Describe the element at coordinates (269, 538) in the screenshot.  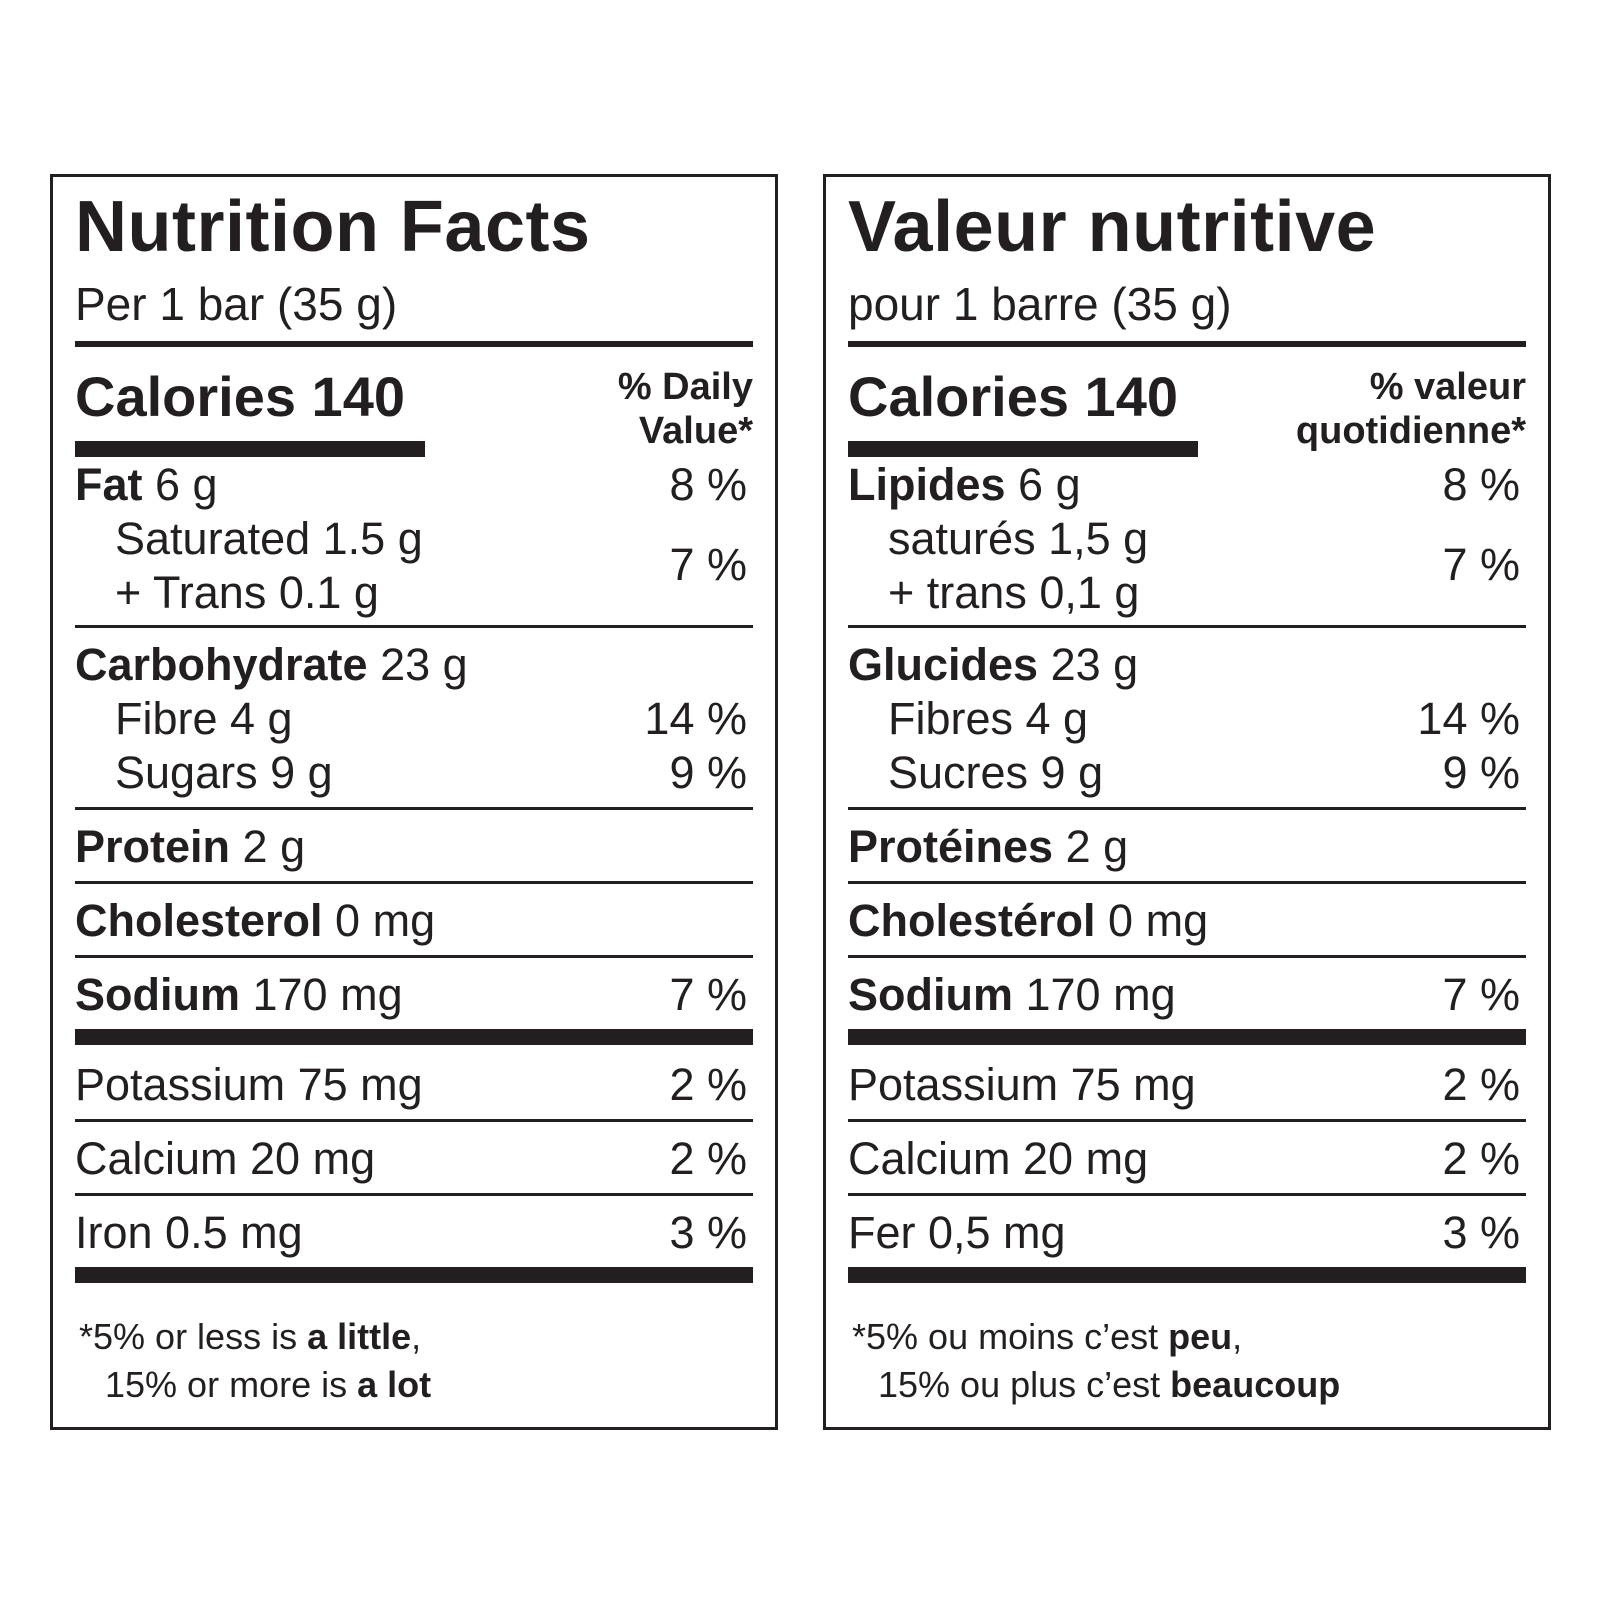
I see `saturated-label: Saturated 1.5 g` at that location.